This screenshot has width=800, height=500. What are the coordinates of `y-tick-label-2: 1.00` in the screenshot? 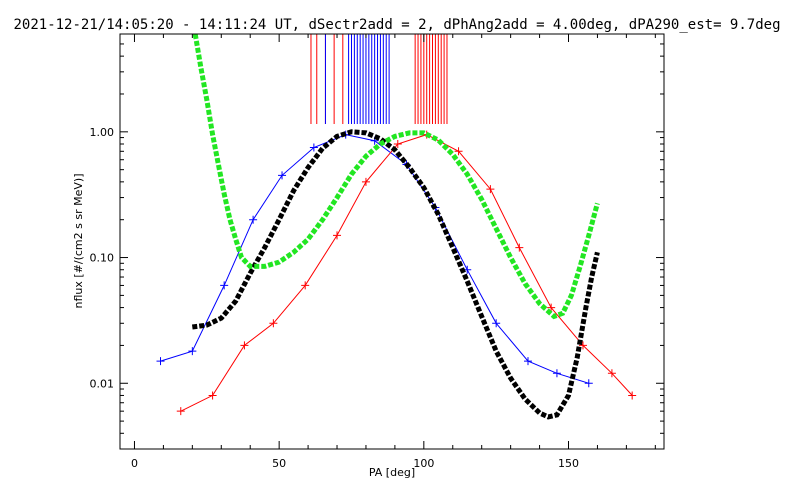 It's located at (102, 132).